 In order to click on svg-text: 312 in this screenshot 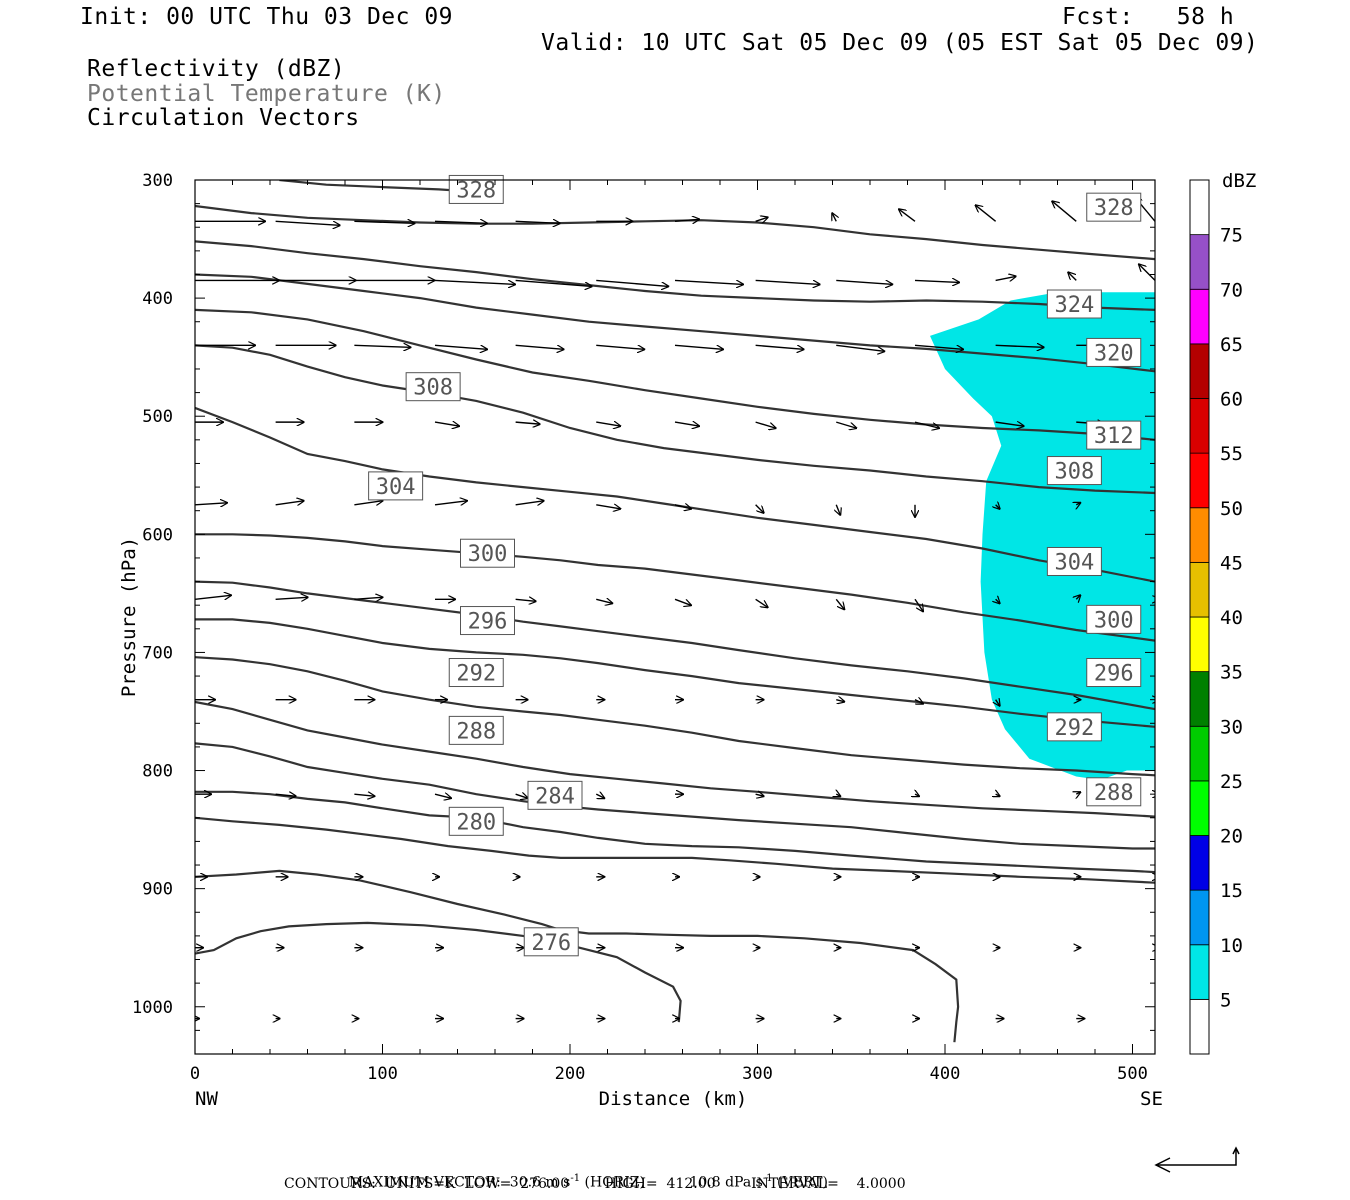, I will do `click(1114, 436)`.